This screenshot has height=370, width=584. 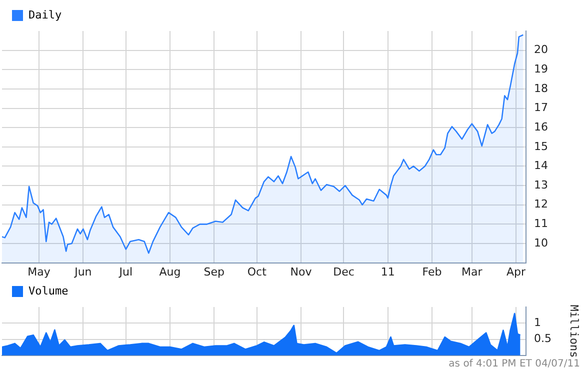 I want to click on x-tick-label: Oct, so click(x=257, y=271).